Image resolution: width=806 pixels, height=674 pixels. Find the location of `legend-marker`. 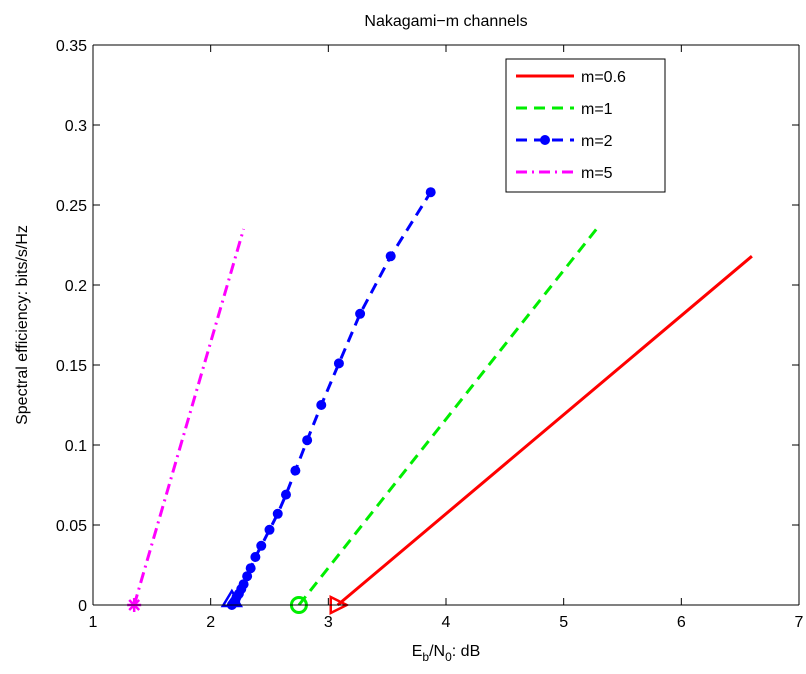

legend-marker is located at coordinates (545, 140).